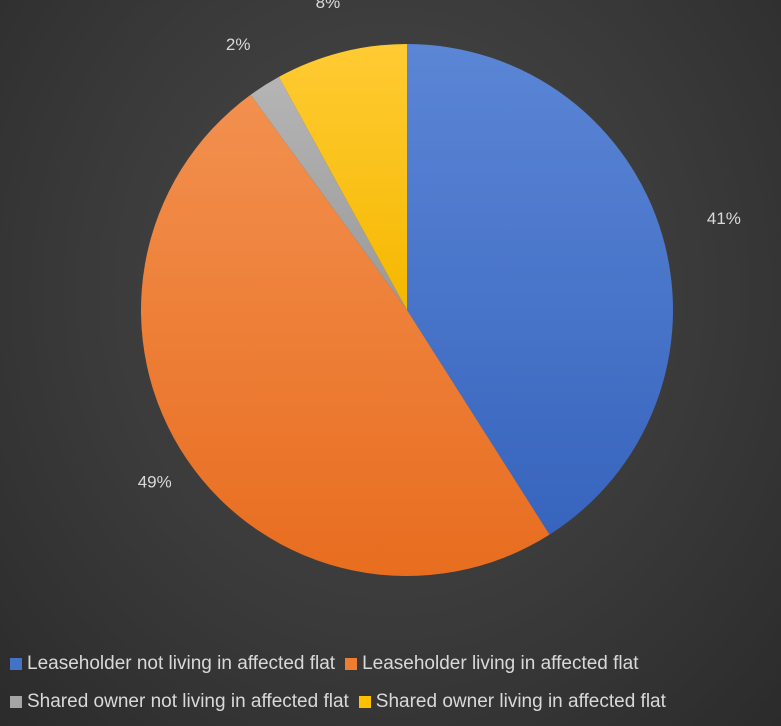  I want to click on legend-item: Shared owner living in affected flat, so click(512, 702).